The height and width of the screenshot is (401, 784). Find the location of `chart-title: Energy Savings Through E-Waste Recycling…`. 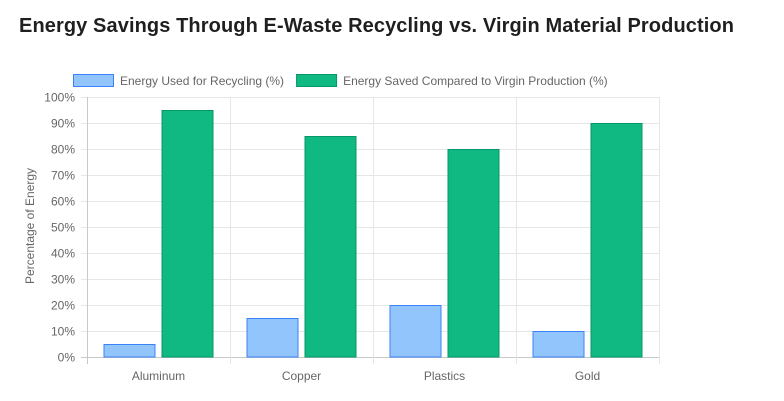

chart-title: Energy Savings Through E-Waste Recycling… is located at coordinates (377, 26).